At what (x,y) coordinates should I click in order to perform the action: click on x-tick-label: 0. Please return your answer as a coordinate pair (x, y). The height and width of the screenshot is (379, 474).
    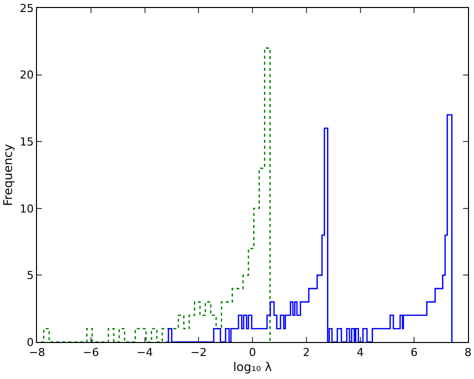
    Looking at the image, I should click on (252, 353).